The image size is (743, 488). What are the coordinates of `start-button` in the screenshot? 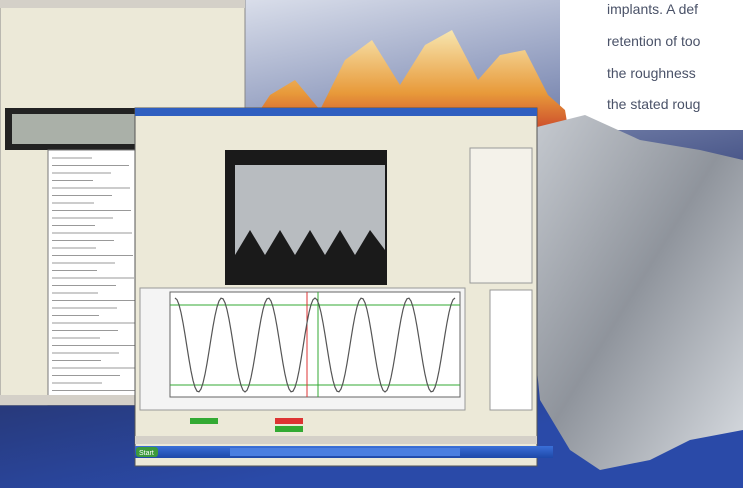 It's located at (147, 452).